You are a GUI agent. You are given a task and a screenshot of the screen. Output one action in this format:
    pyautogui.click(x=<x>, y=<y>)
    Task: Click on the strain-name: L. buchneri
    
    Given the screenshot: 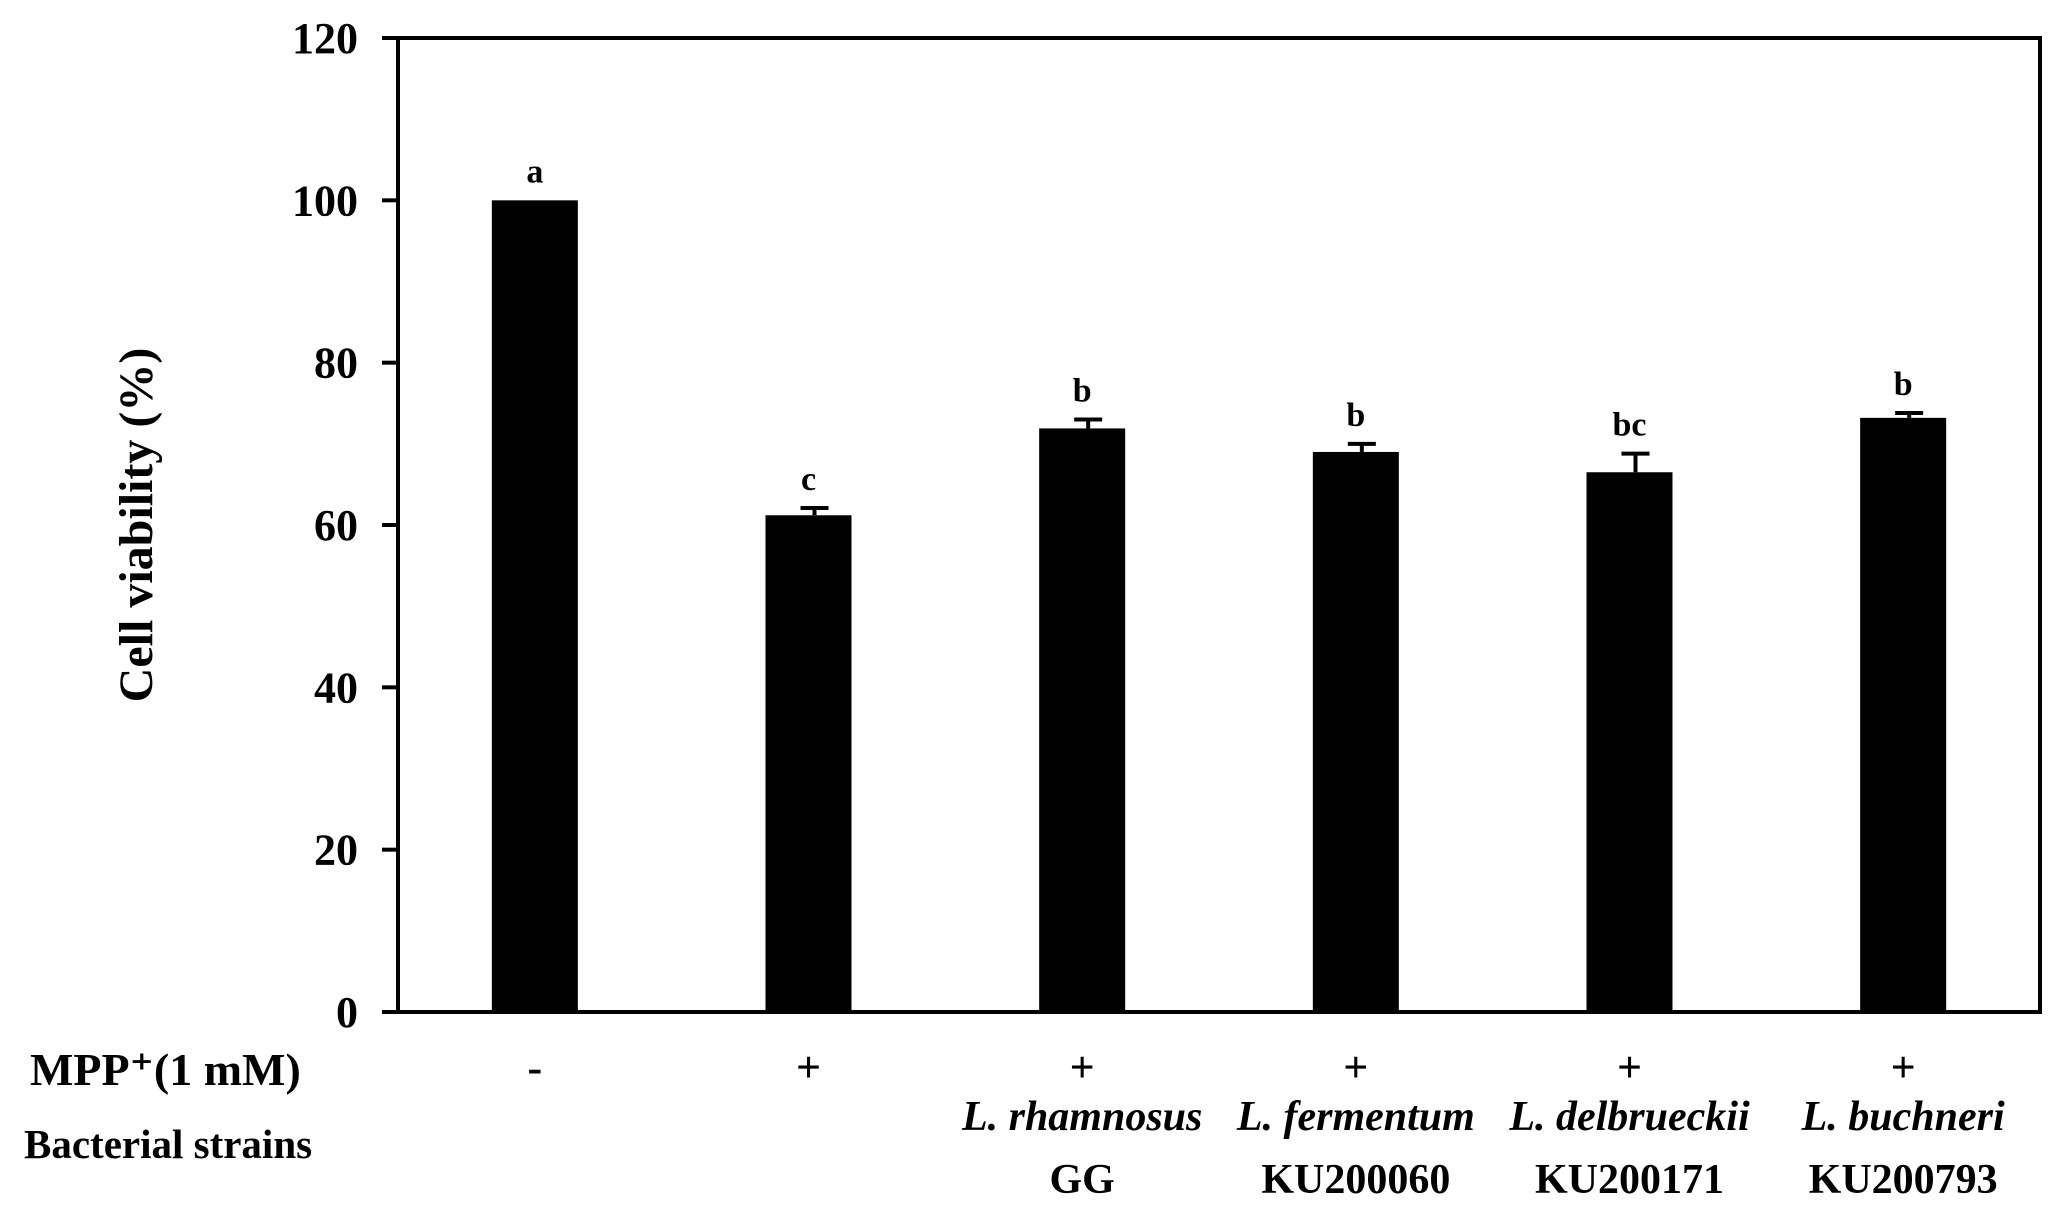 What is the action you would take?
    pyautogui.click(x=1903, y=1117)
    